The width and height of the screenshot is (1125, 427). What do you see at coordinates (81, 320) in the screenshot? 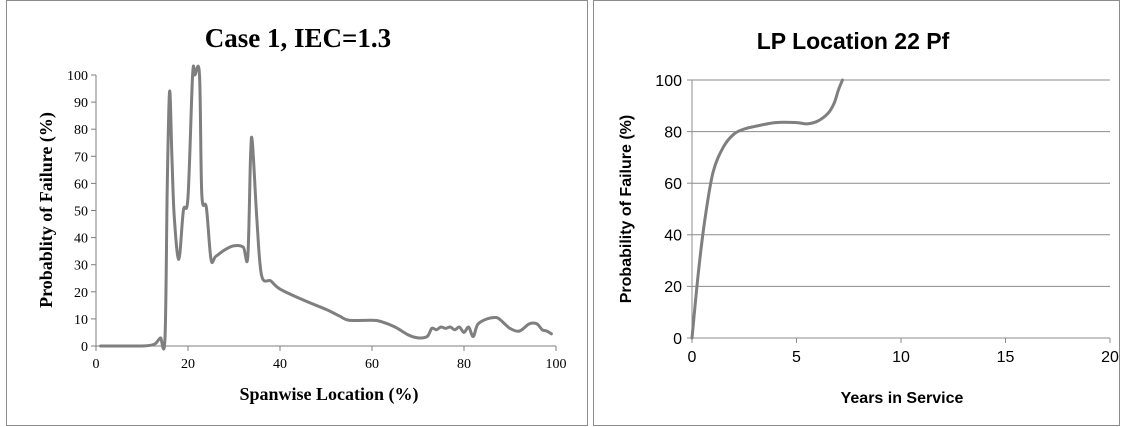
I see `y-tick-label: 10` at bounding box center [81, 320].